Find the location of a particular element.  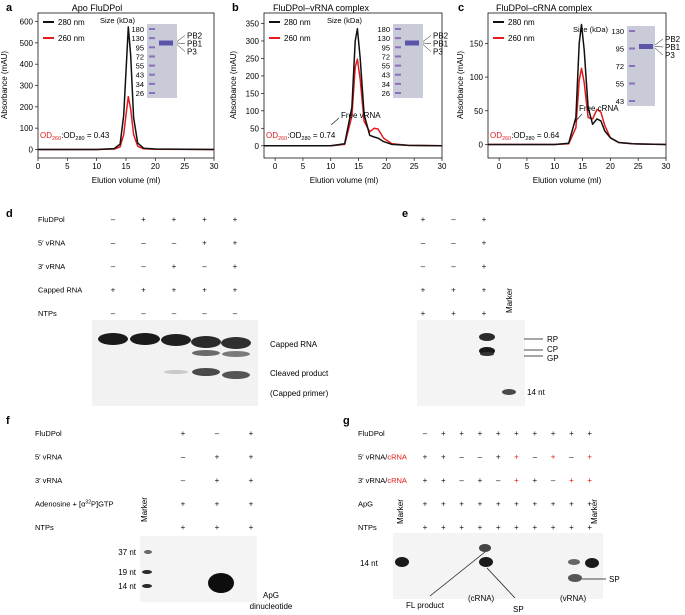

band-marker-14nt is located at coordinates (147, 586).